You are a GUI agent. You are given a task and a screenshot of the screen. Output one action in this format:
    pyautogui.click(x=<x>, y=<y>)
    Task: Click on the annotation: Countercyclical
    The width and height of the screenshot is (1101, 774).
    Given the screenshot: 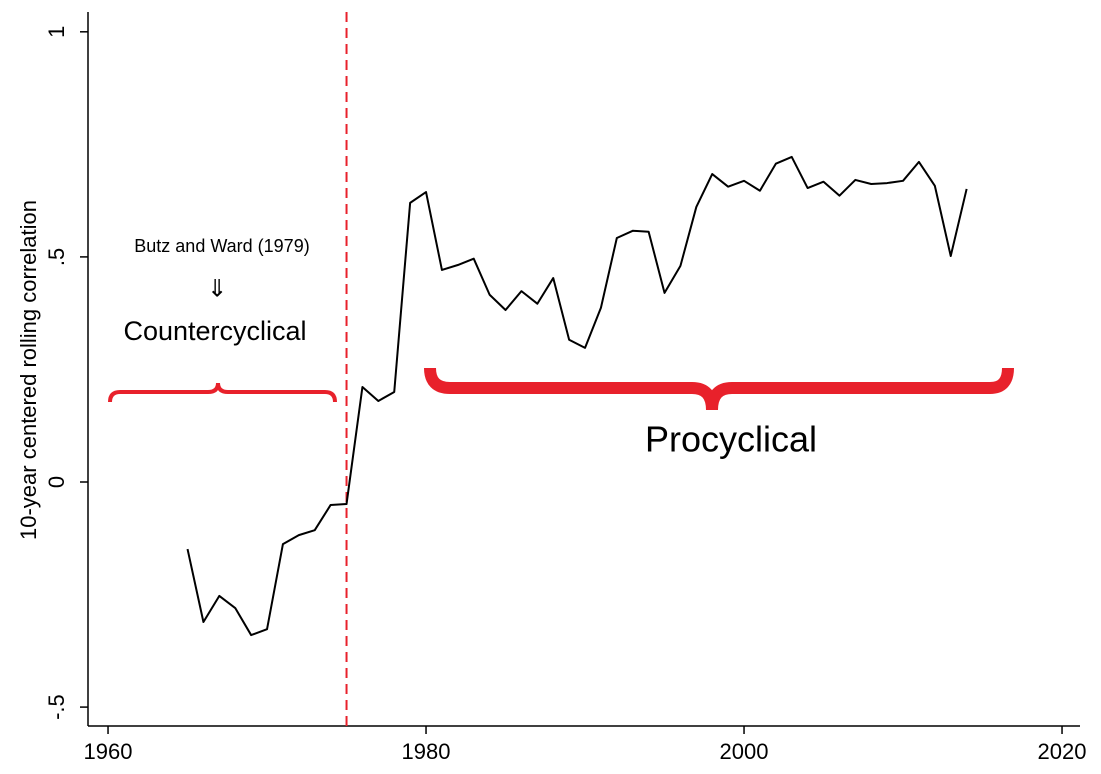 What is the action you would take?
    pyautogui.click(x=214, y=331)
    